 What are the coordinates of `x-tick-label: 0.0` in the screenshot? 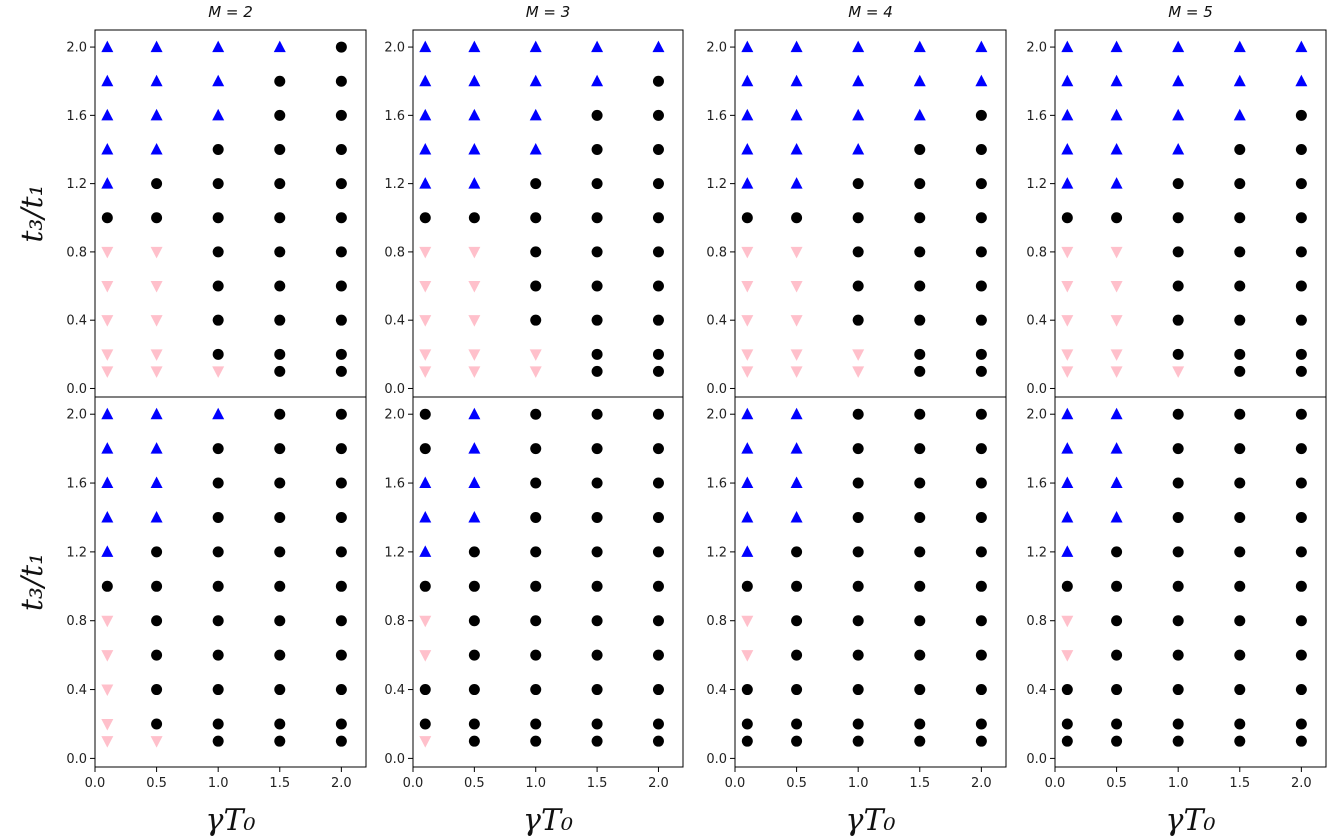 It's located at (95, 783).